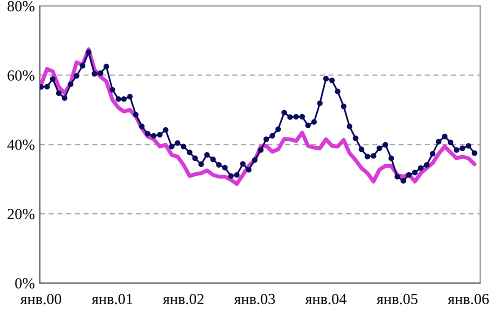  Describe the element at coordinates (254, 299) in the screenshot. I see `x-tick-label: янв.03` at that location.